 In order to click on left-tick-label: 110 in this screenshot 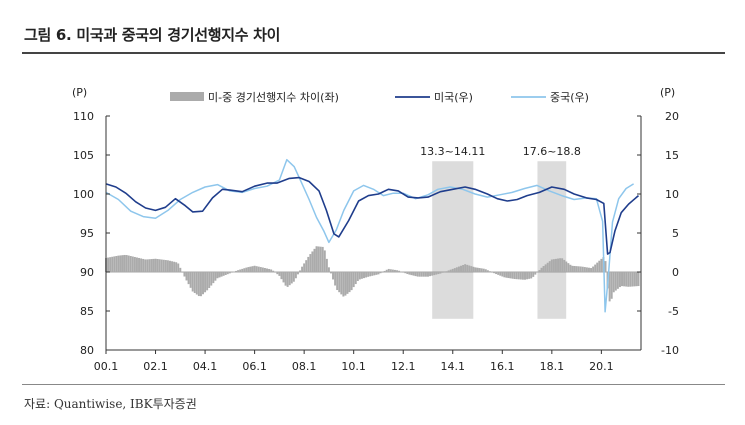, I will do `click(83, 116)`.